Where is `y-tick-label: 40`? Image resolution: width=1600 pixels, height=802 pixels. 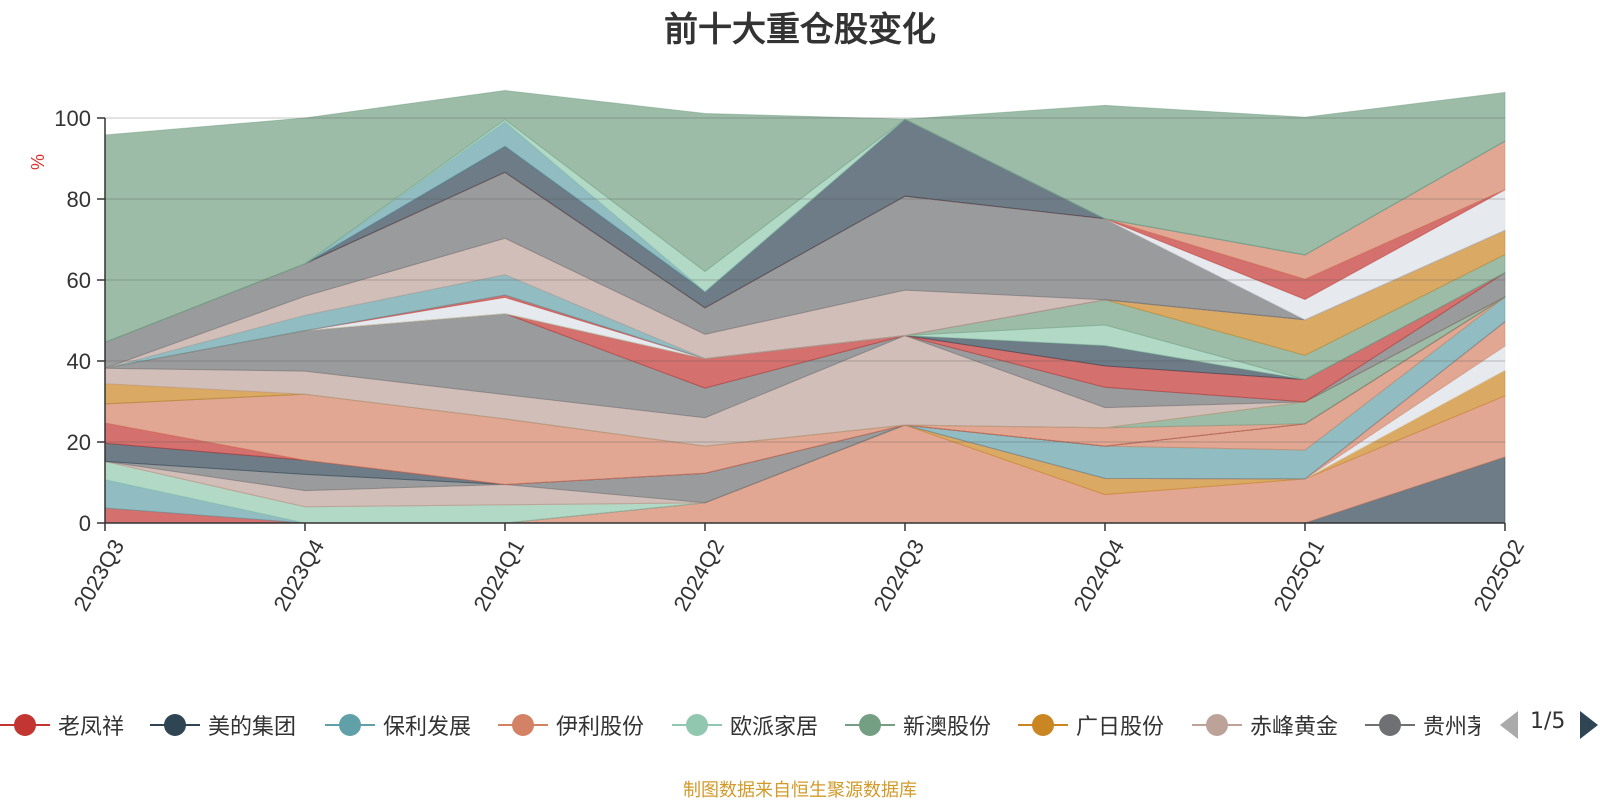 y-tick-label: 40 is located at coordinates (79, 361).